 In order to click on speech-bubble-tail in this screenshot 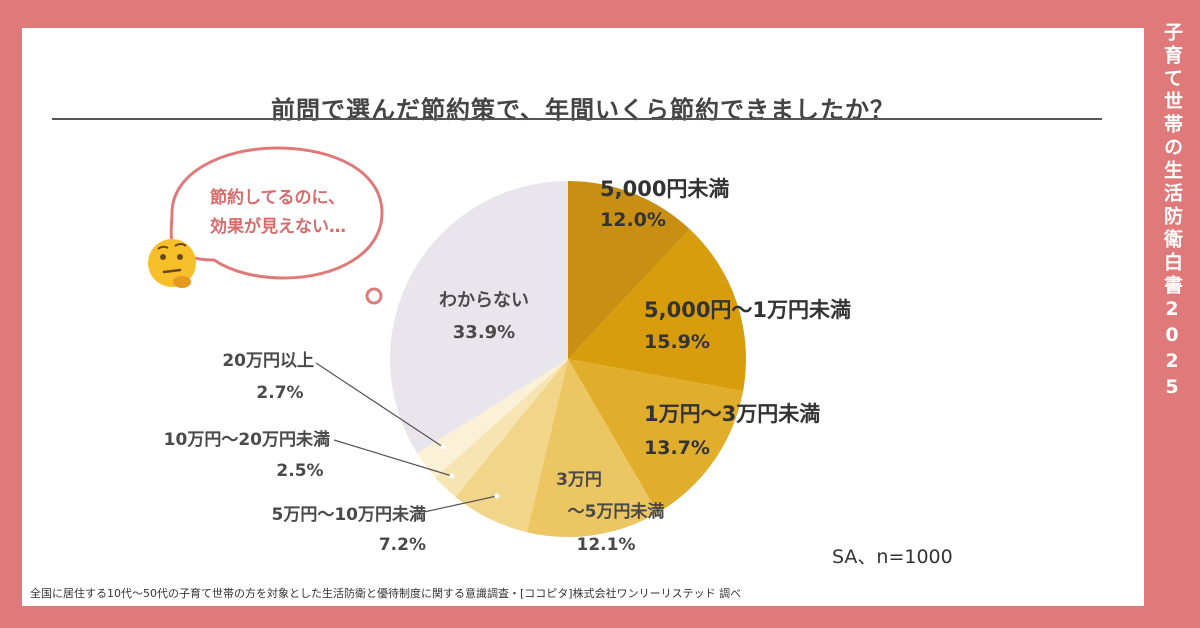, I will do `click(374, 296)`.